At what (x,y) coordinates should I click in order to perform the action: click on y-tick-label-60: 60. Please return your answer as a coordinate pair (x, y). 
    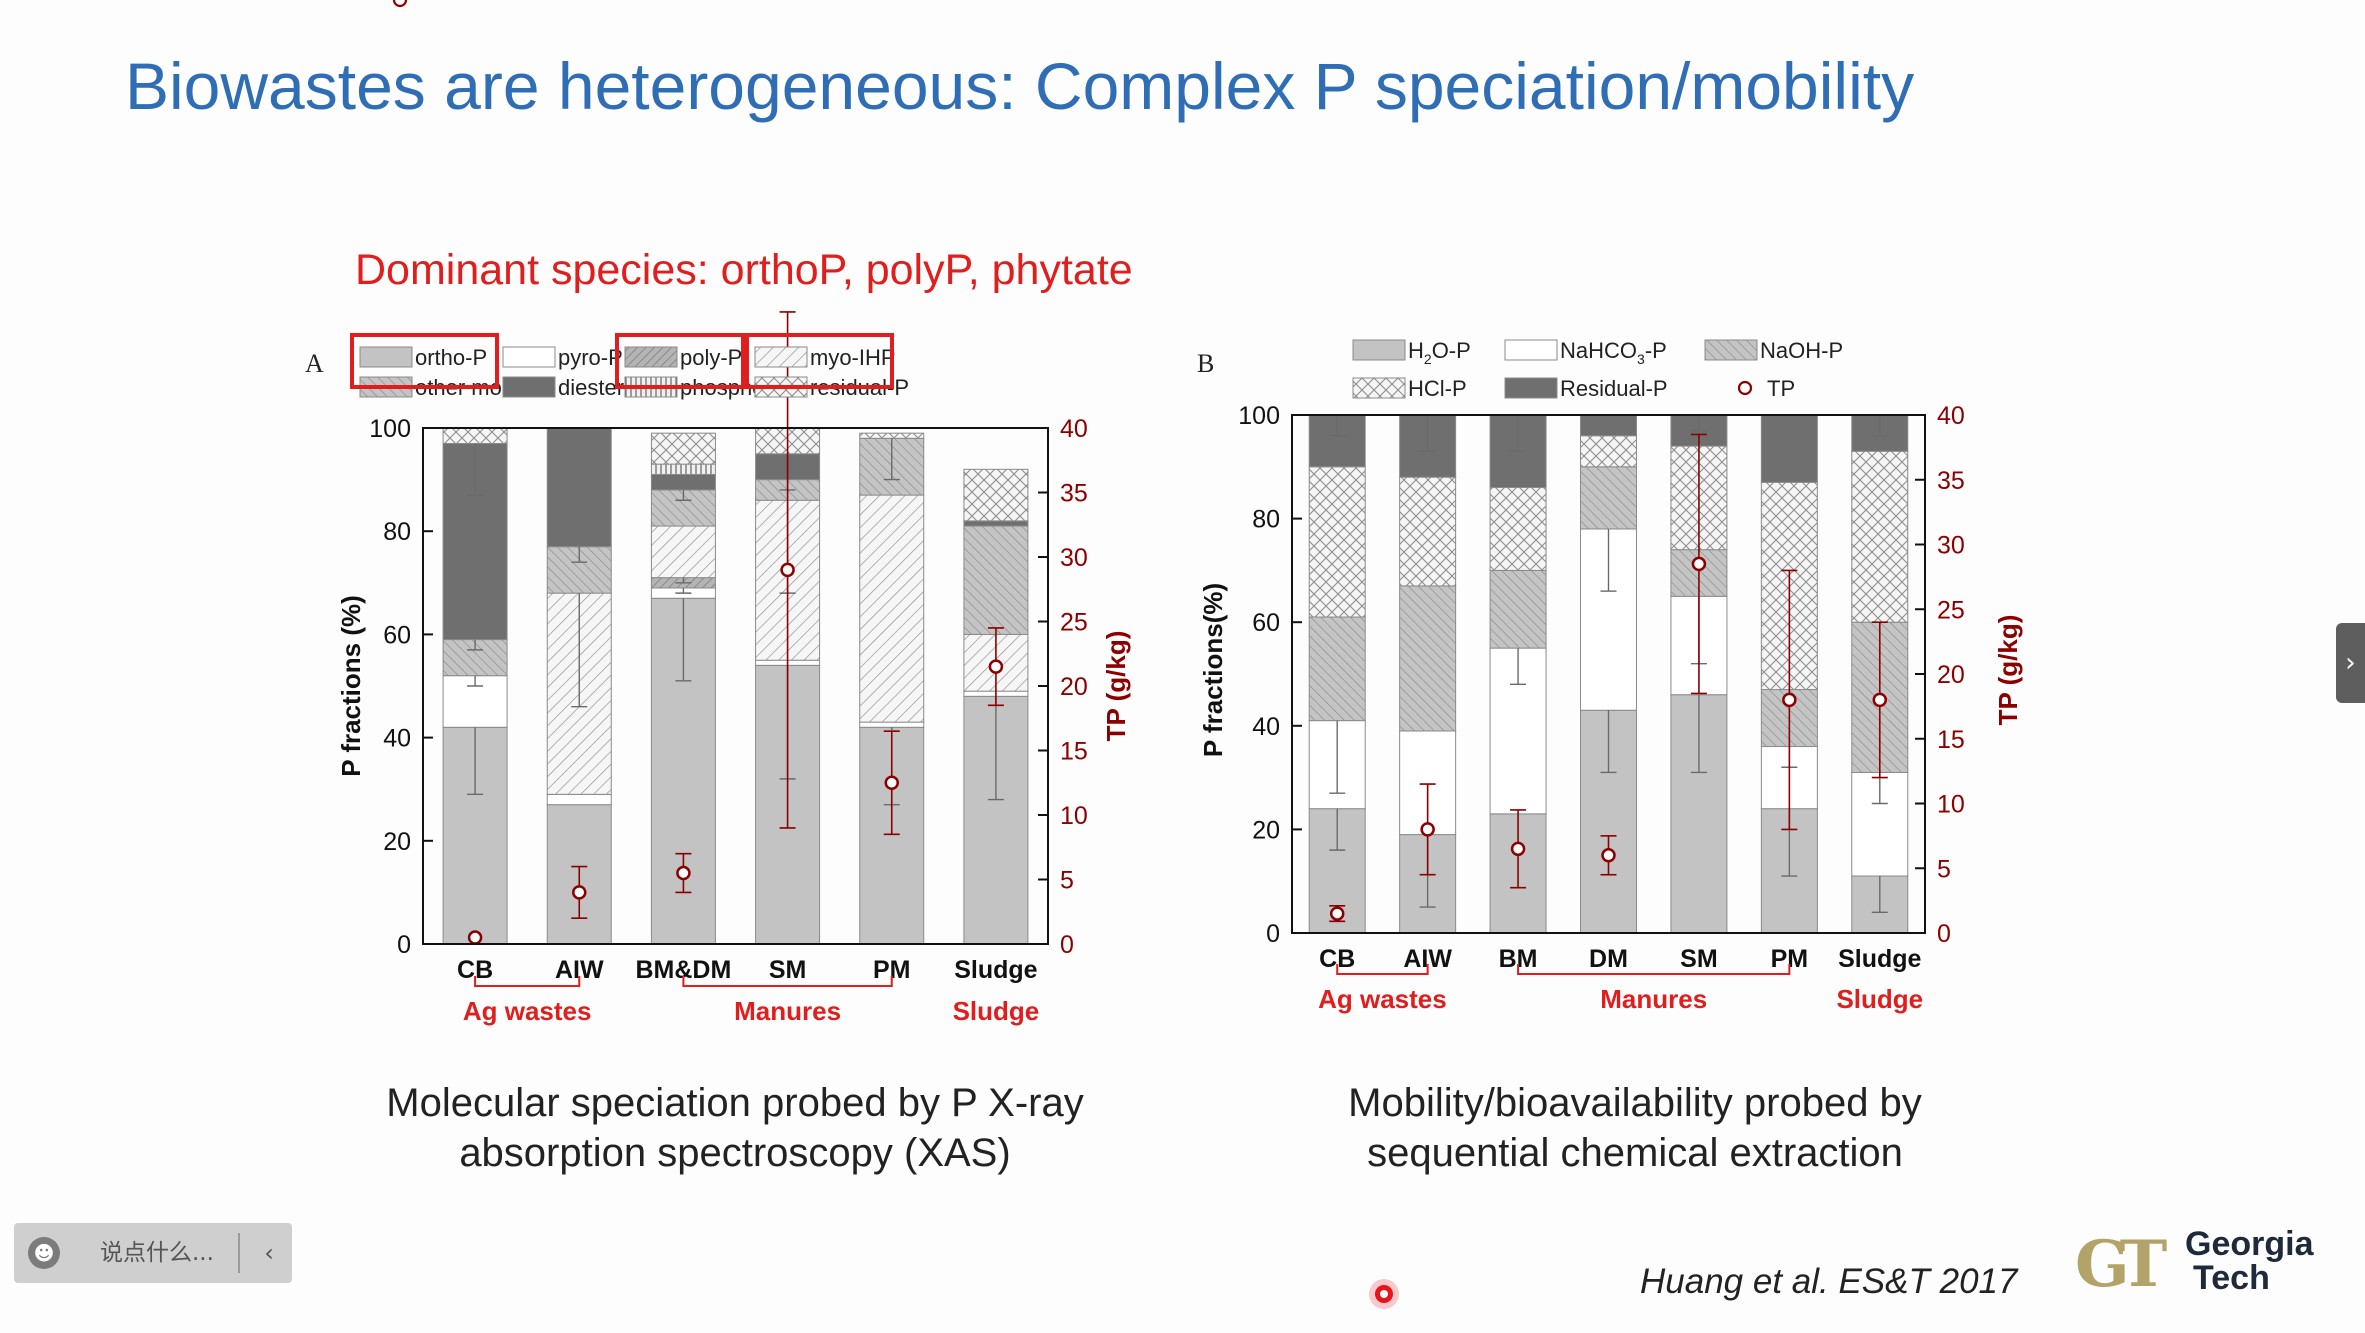
    Looking at the image, I should click on (1266, 623).